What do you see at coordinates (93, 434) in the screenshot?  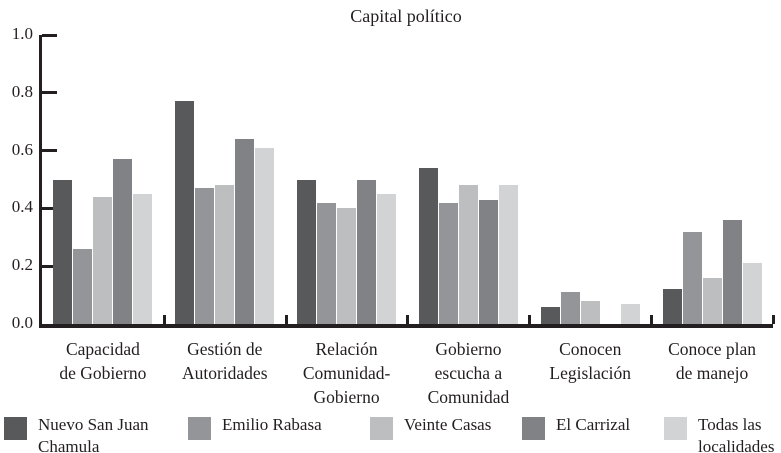 I see `legend-label: Nuevo San Juan Chamula` at bounding box center [93, 434].